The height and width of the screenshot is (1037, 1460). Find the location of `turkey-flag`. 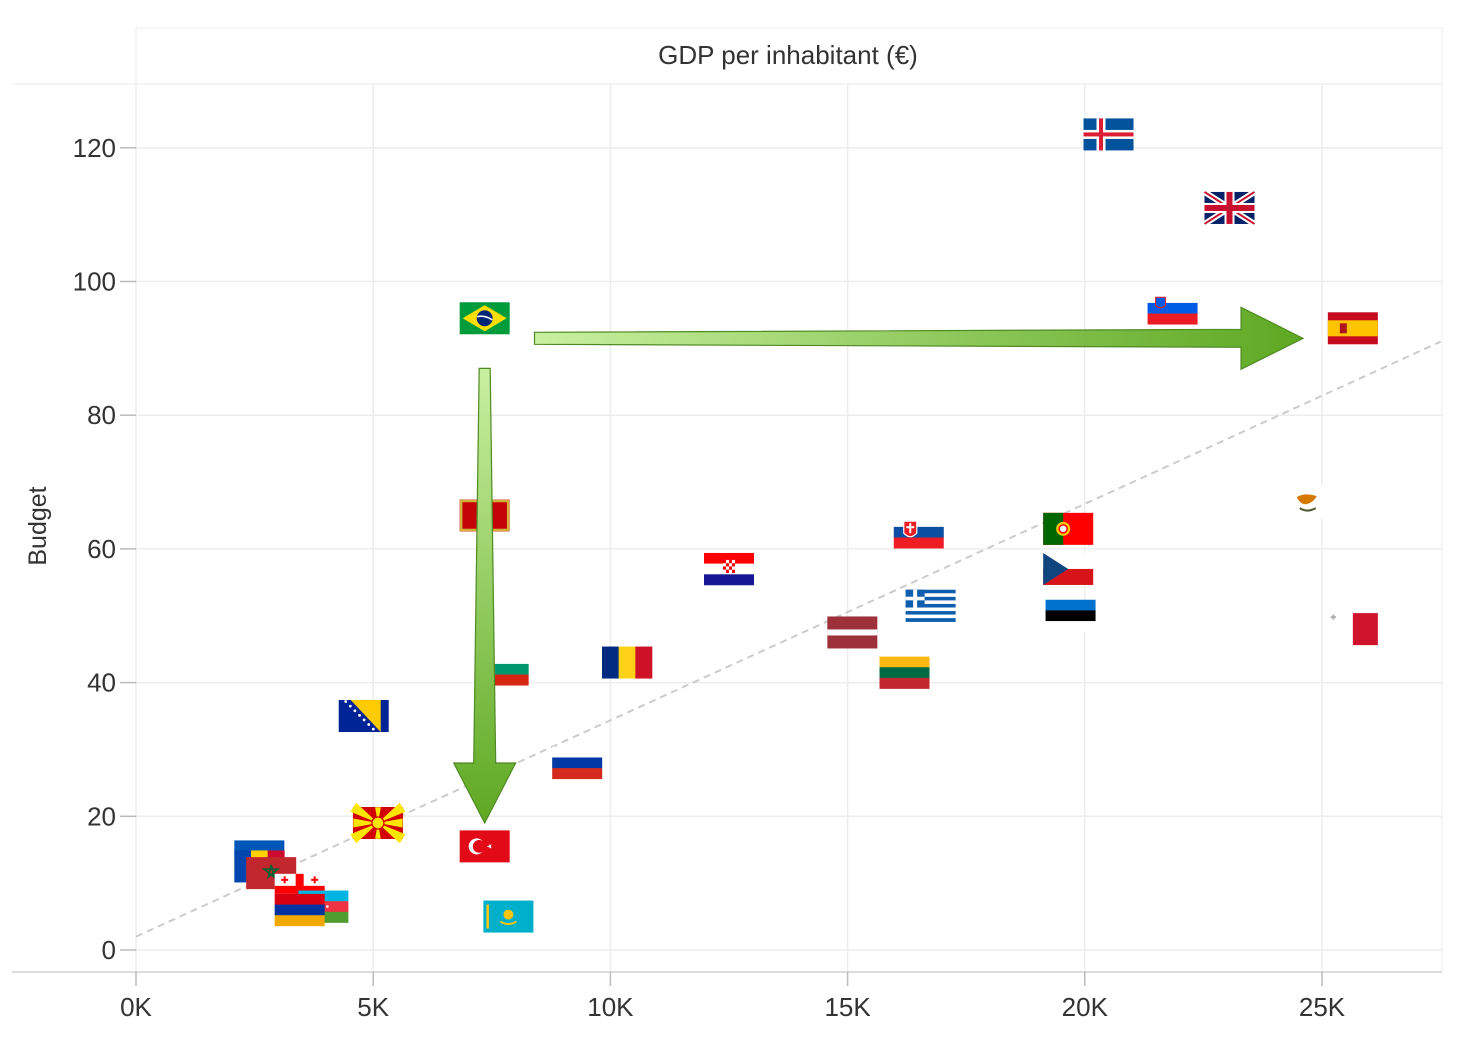

turkey-flag is located at coordinates (484, 846).